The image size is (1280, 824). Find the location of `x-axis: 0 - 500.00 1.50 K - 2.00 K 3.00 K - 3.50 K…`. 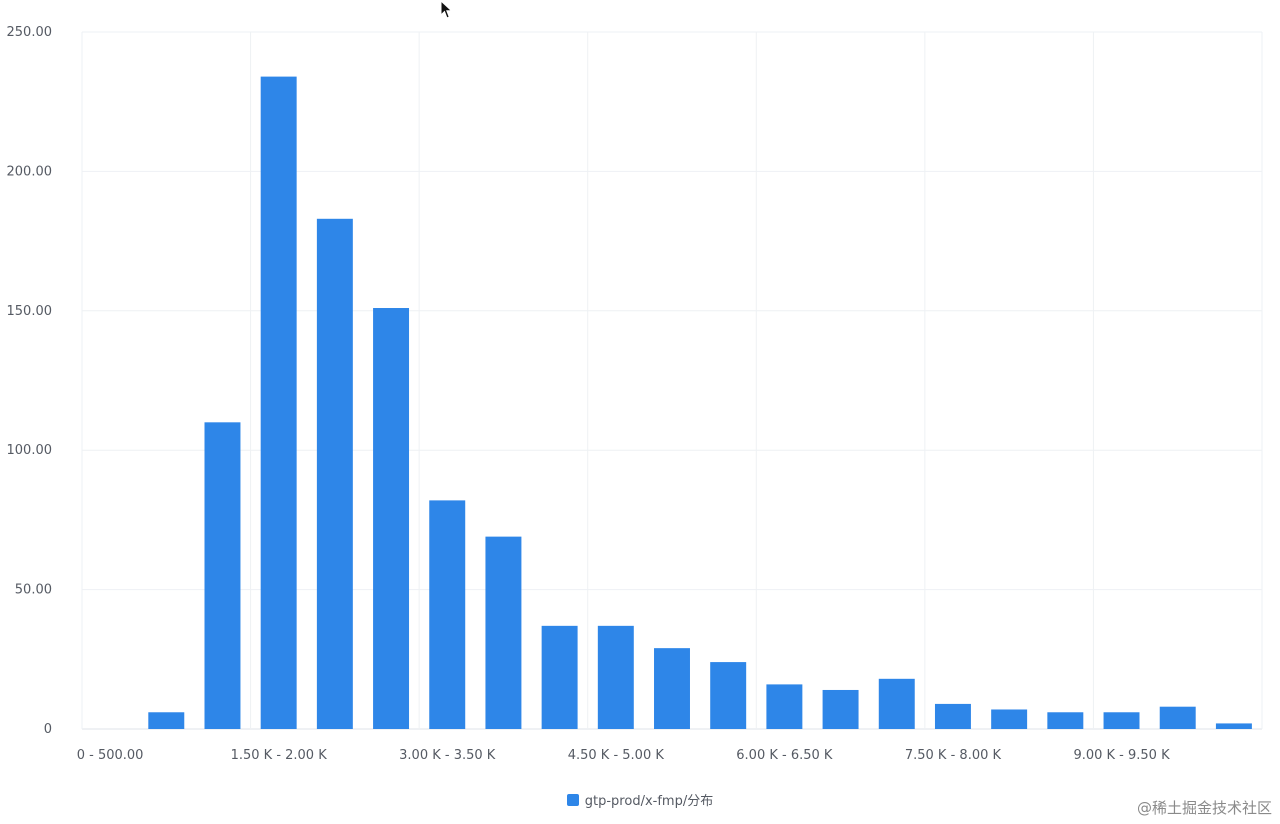

x-axis: 0 - 500.00 1.50 K - 2.00 K 3.00 K - 3.50 K… is located at coordinates (623, 755).